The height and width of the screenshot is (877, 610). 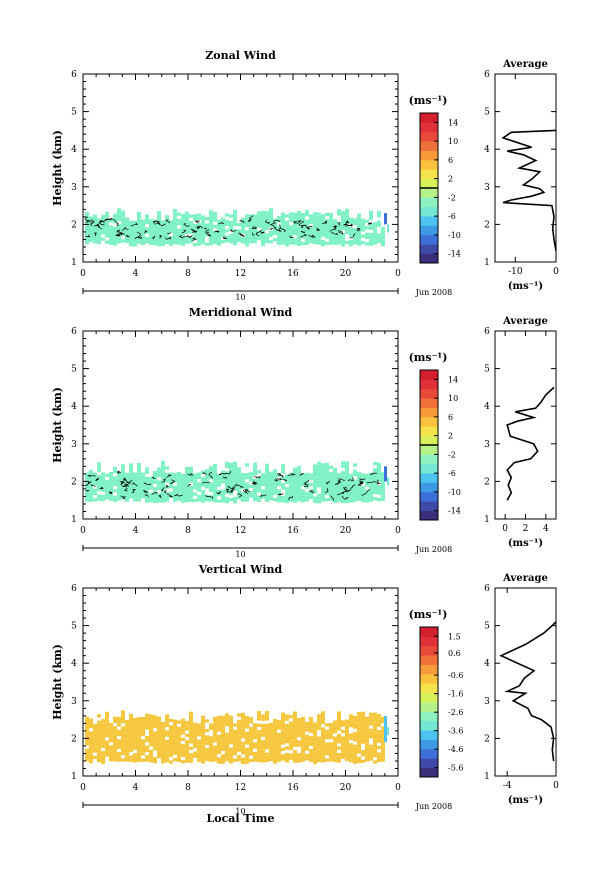 I want to click on y-tick-label: 2, so click(x=74, y=225).